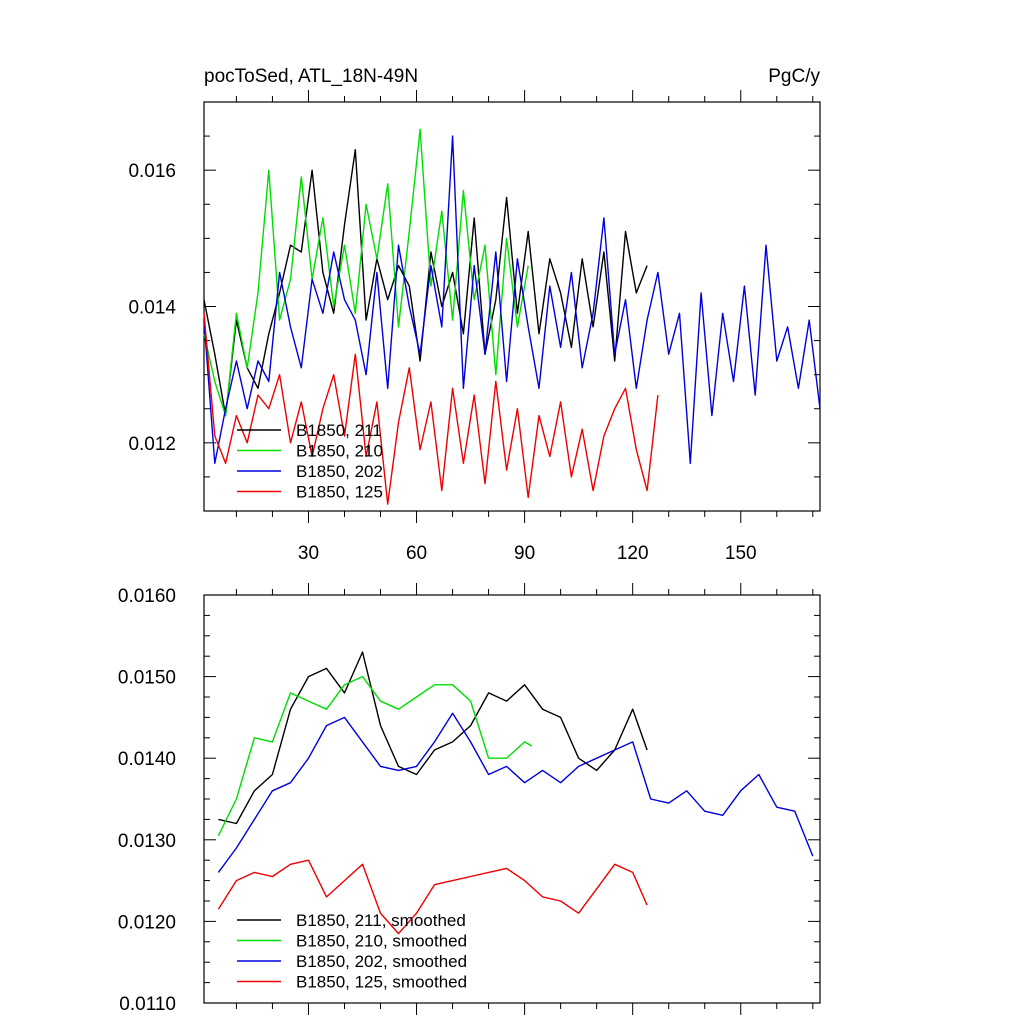 This screenshot has height=1024, width=1024. I want to click on y-tick-label: 0.0120, so click(147, 922).